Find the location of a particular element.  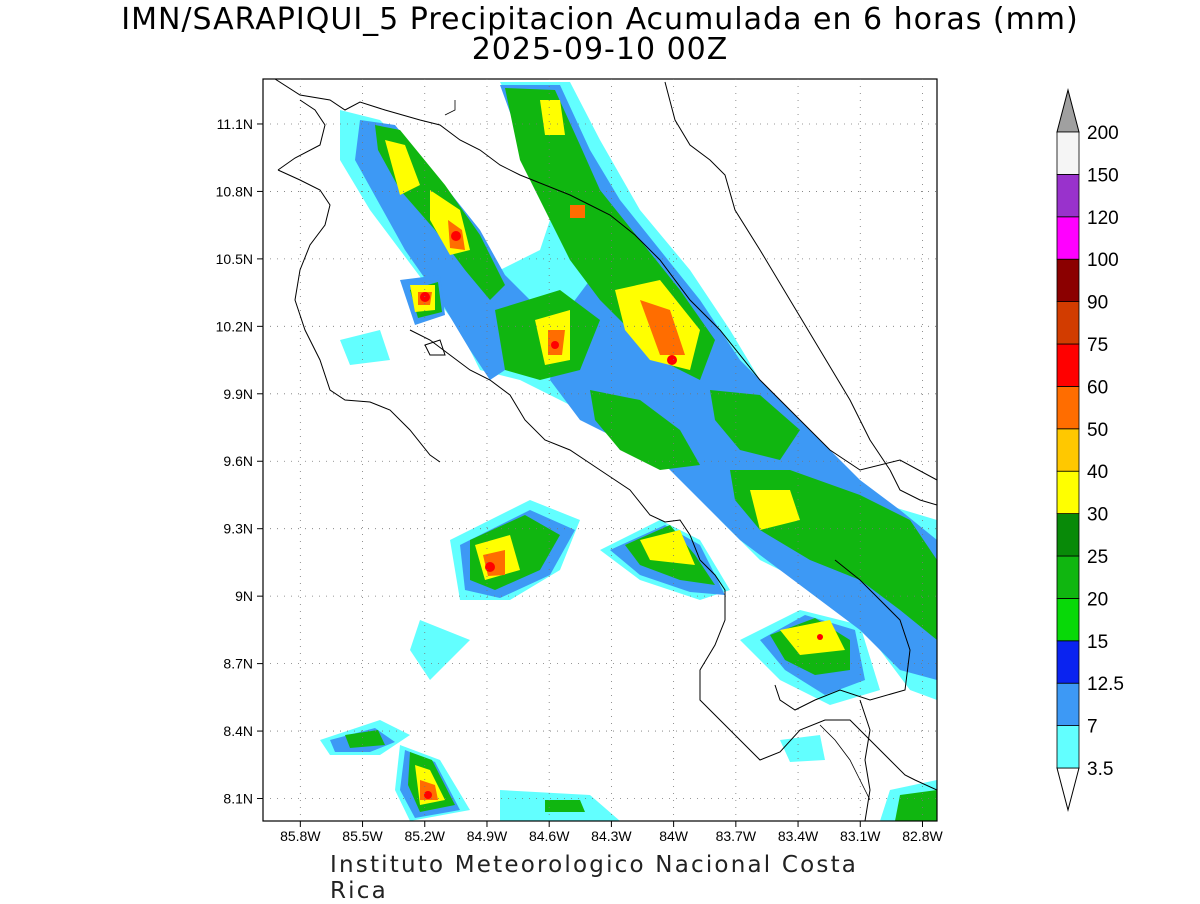

colorbar-level-label: 7 is located at coordinates (1092, 727).